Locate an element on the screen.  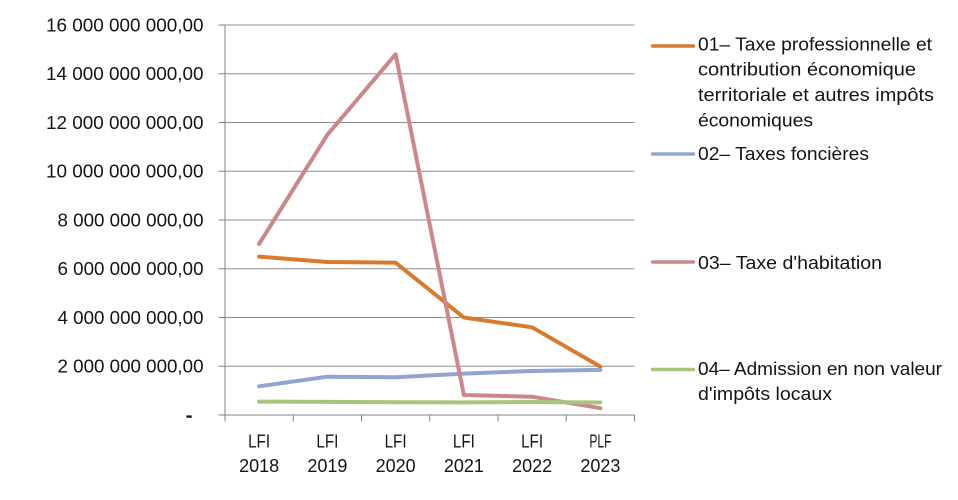
svg-text: 2019 is located at coordinates (327, 466).